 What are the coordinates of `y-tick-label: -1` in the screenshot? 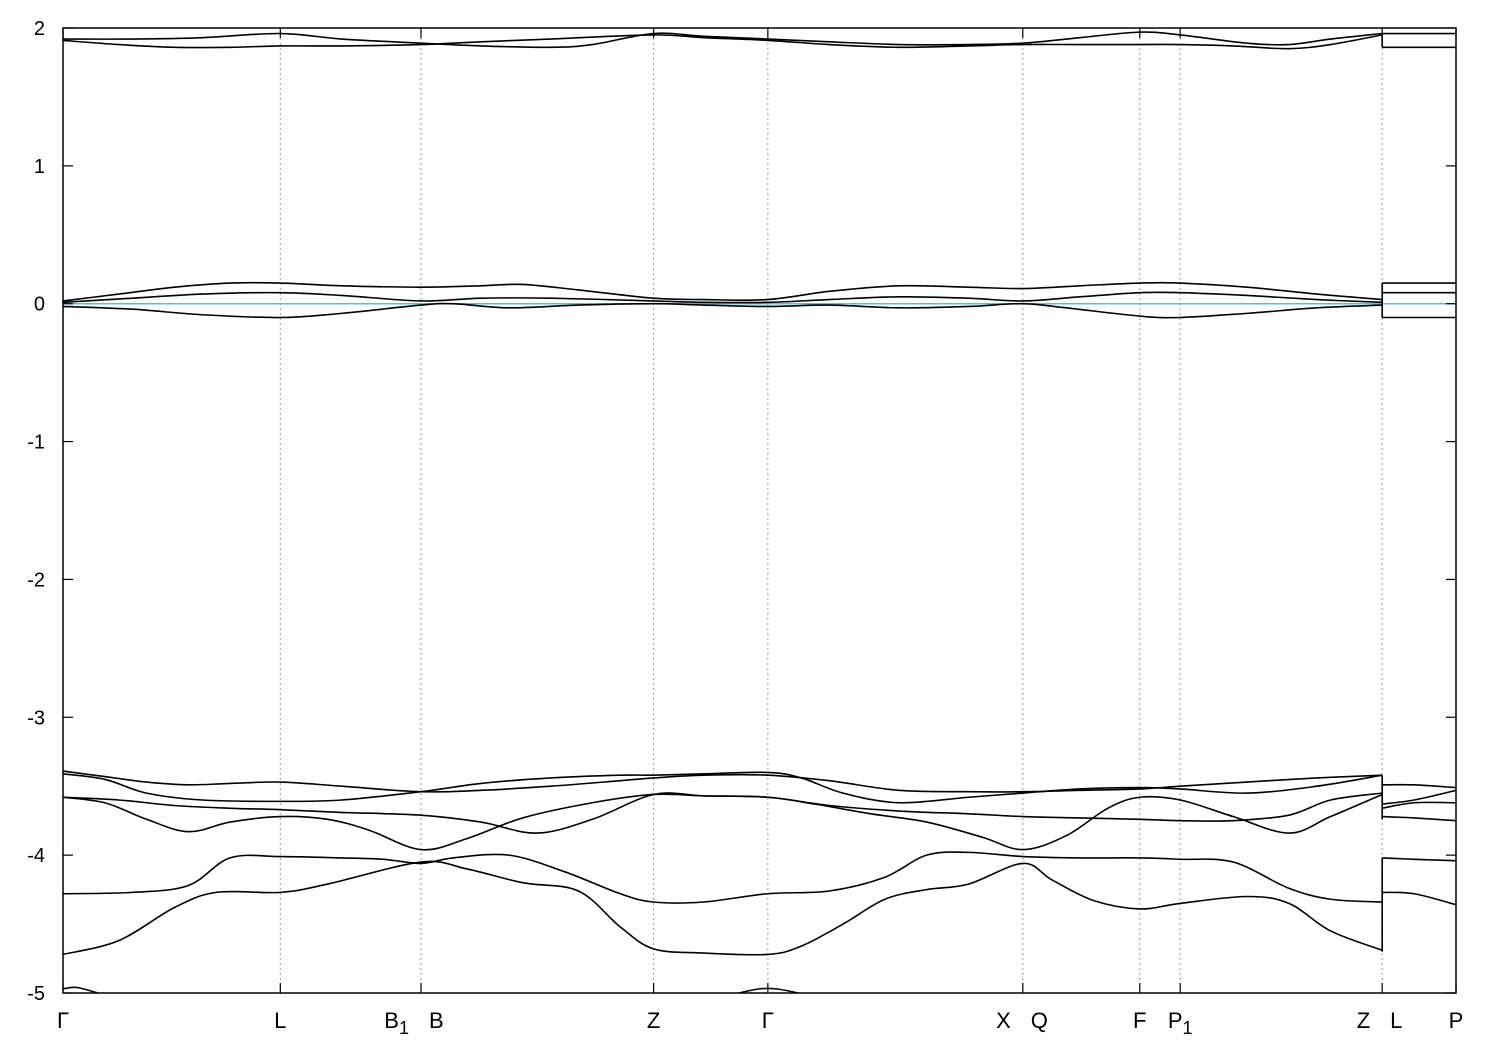 It's located at (36, 443).